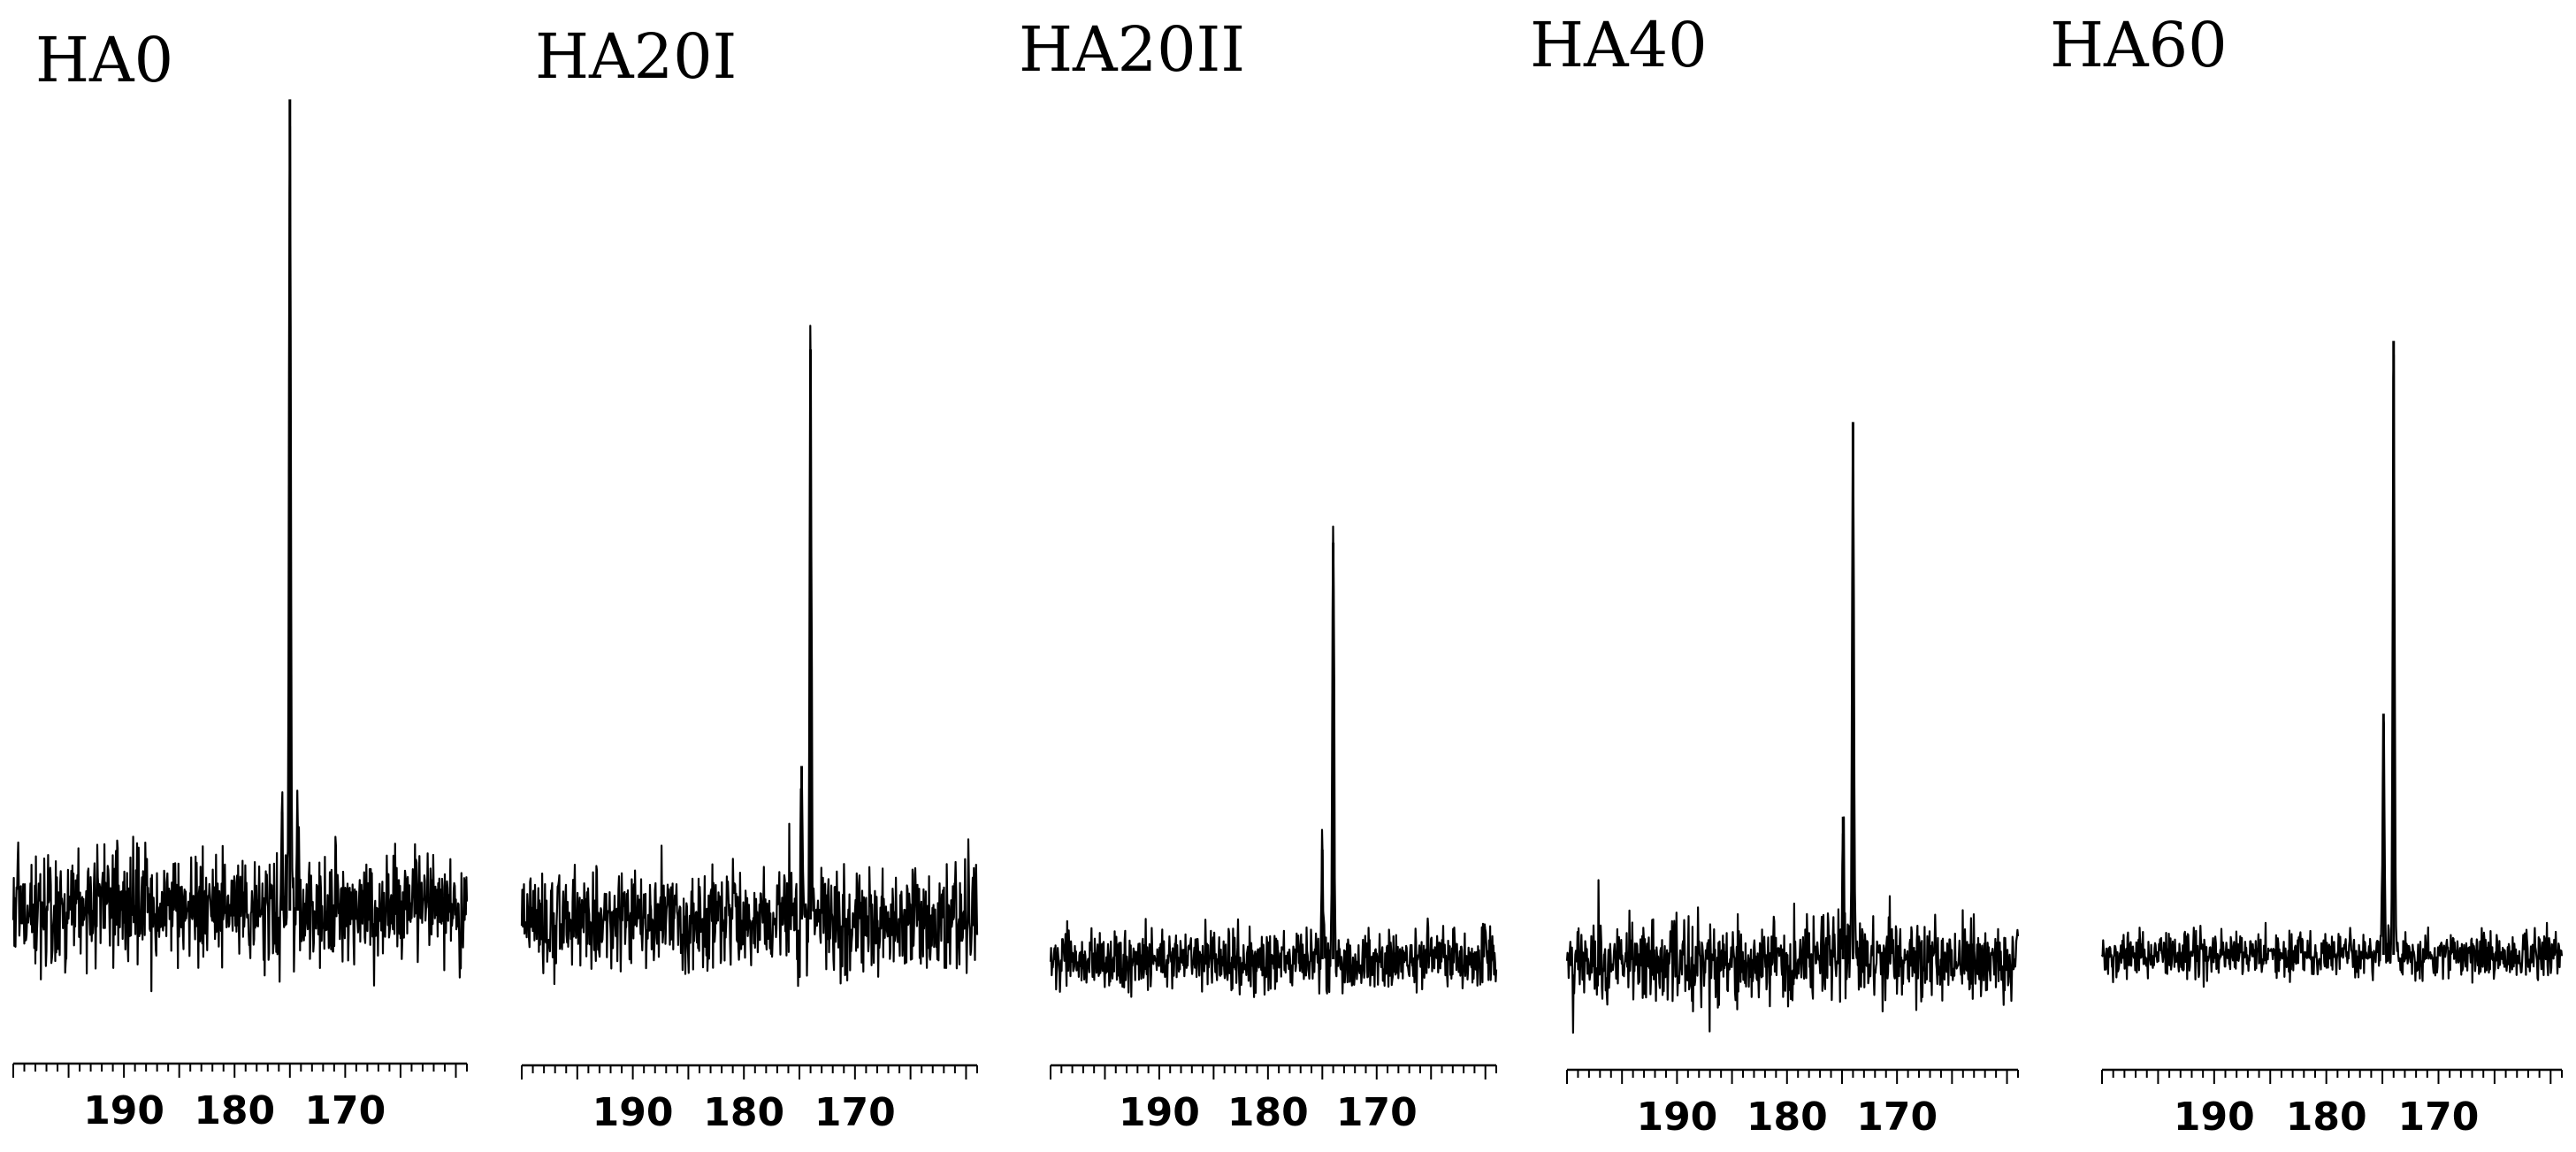  Describe the element at coordinates (636, 56) in the screenshot. I see `panel-title: HA20I` at that location.